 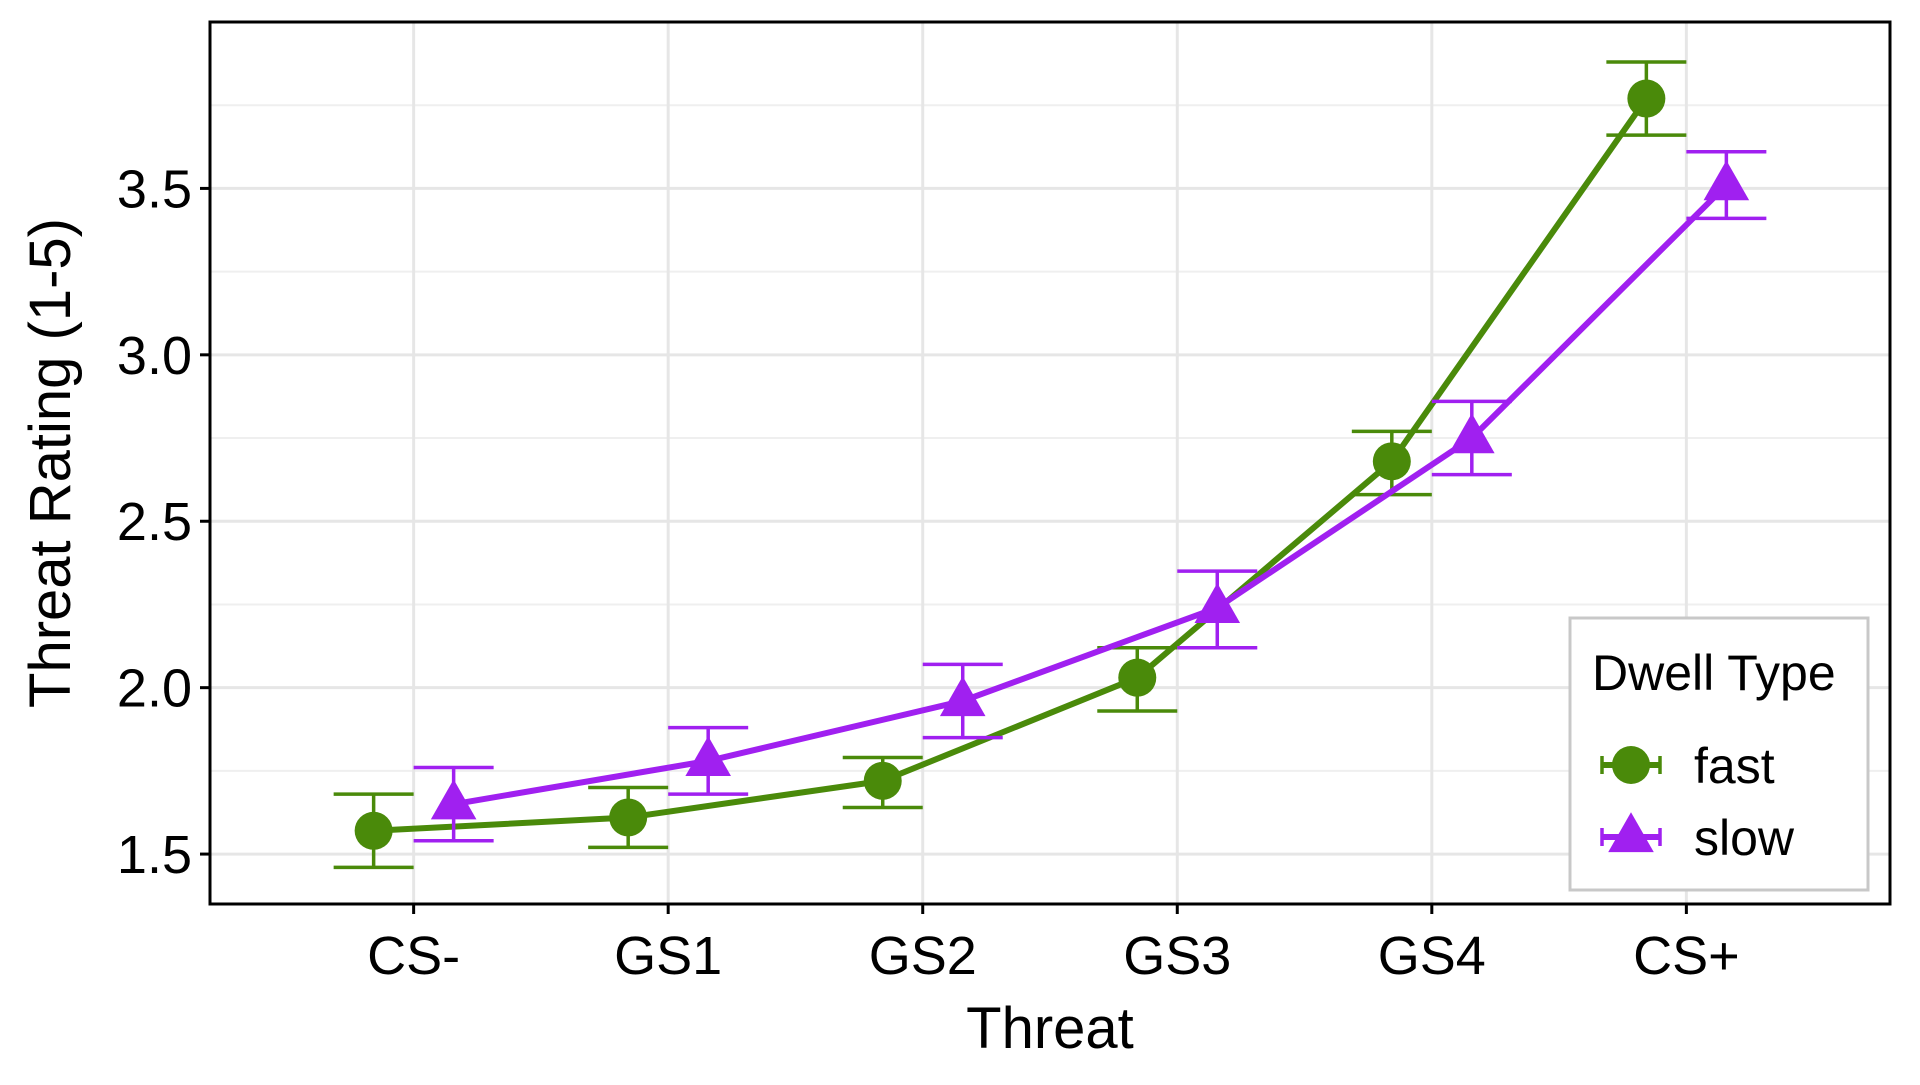 I want to click on legend-item-fast: fast, so click(x=1687, y=766).